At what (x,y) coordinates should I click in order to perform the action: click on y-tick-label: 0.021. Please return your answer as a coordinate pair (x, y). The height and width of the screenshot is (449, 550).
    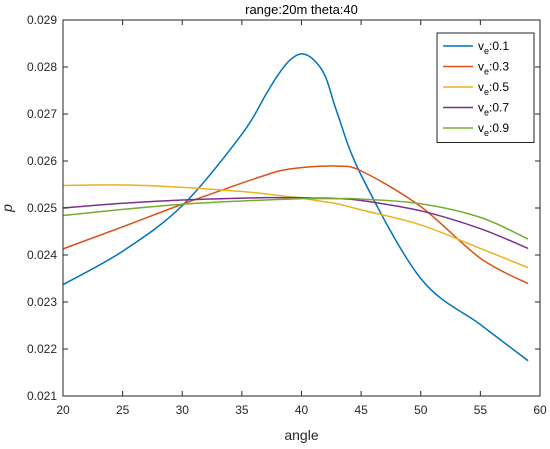
    Looking at the image, I should click on (42, 396).